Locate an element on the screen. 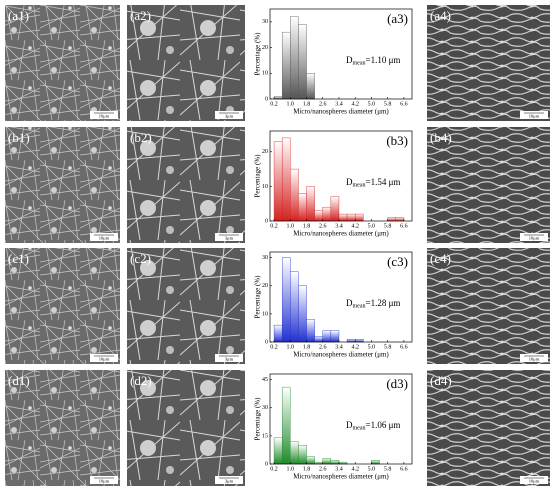 This screenshot has height=493, width=554. panel-label: (b1) is located at coordinates (19, 137).